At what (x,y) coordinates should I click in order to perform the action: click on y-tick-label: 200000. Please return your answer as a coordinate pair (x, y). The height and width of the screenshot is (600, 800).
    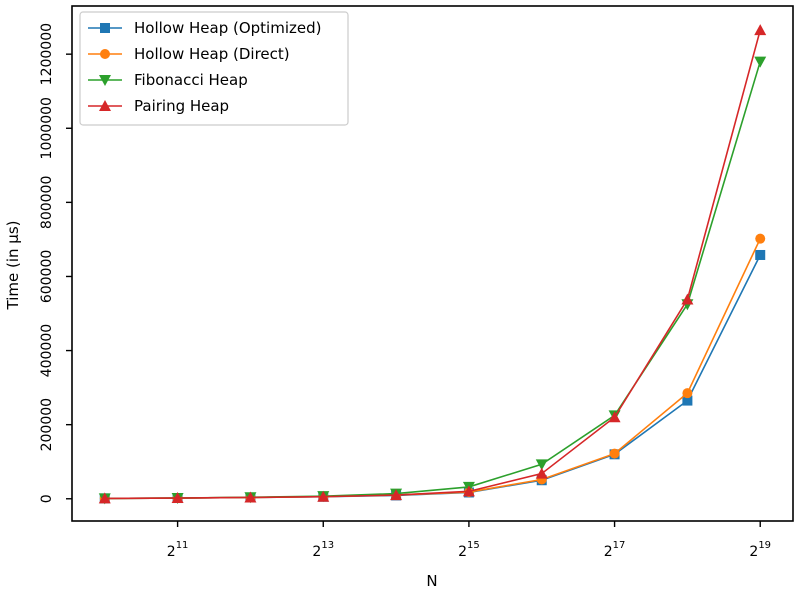
    Looking at the image, I should click on (47, 424).